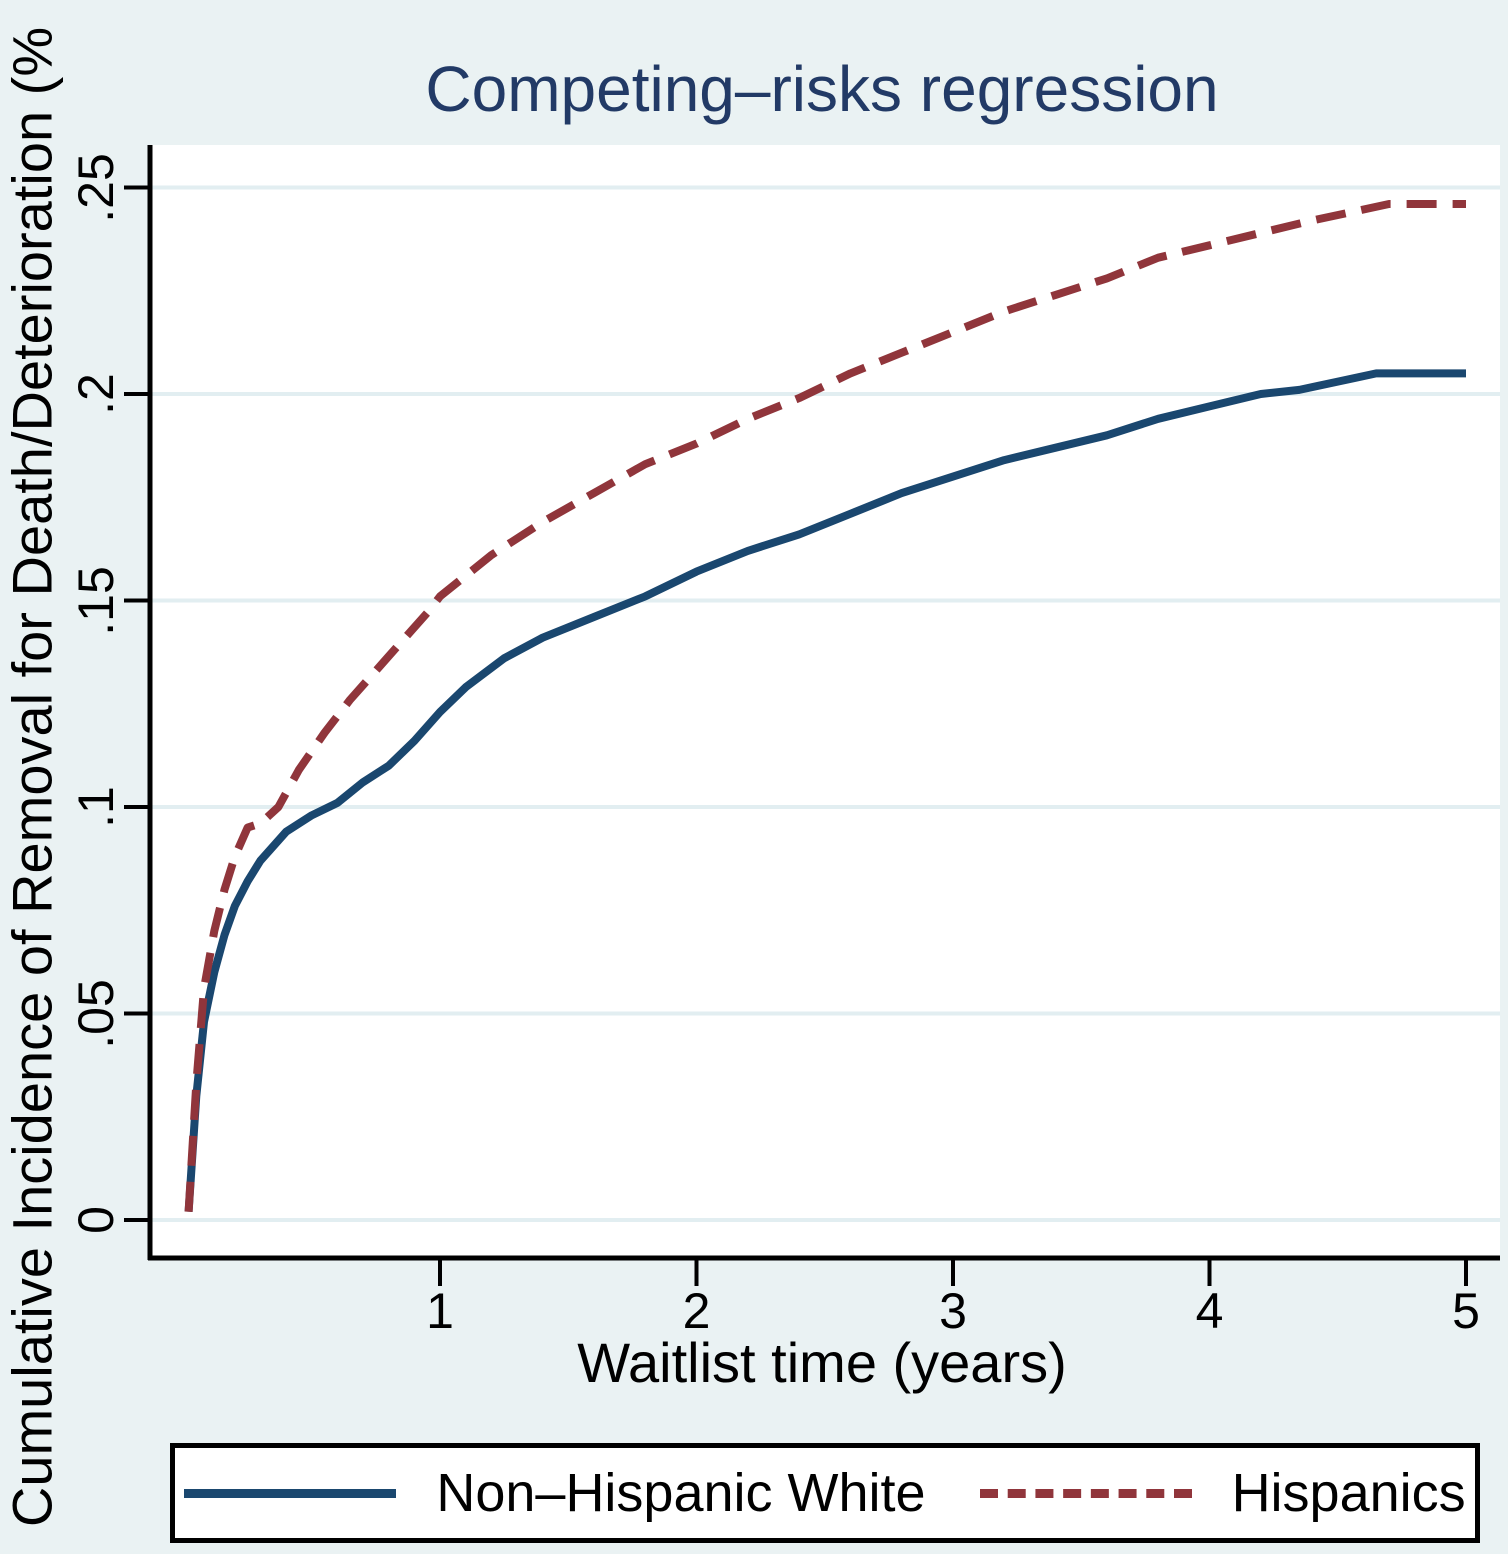 The image size is (1508, 1554). I want to click on y-tick-label: .15, so click(96, 600).